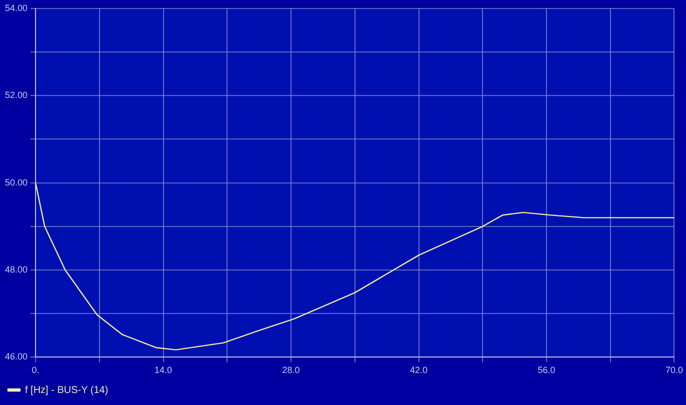 This screenshot has height=405, width=686. What do you see at coordinates (291, 370) in the screenshot?
I see `x-tick-label: 28.0` at bounding box center [291, 370].